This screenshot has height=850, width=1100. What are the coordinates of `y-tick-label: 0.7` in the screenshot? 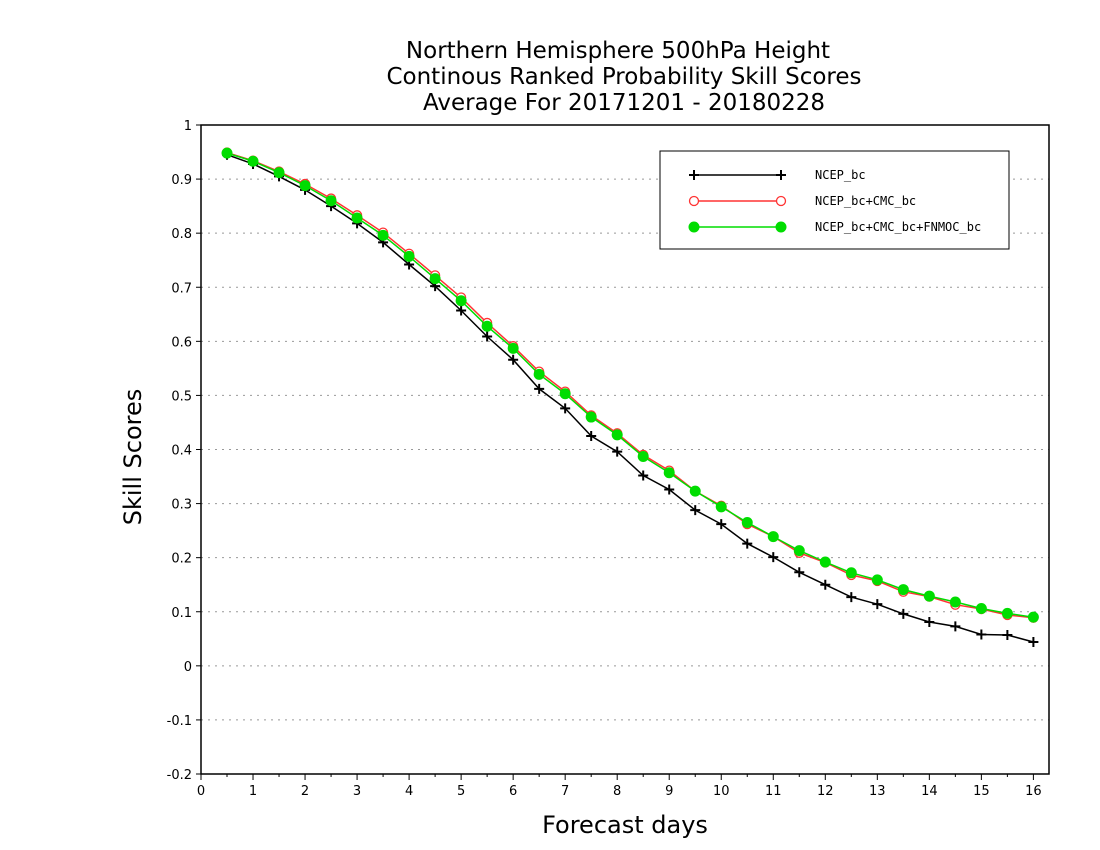 It's located at (181, 288).